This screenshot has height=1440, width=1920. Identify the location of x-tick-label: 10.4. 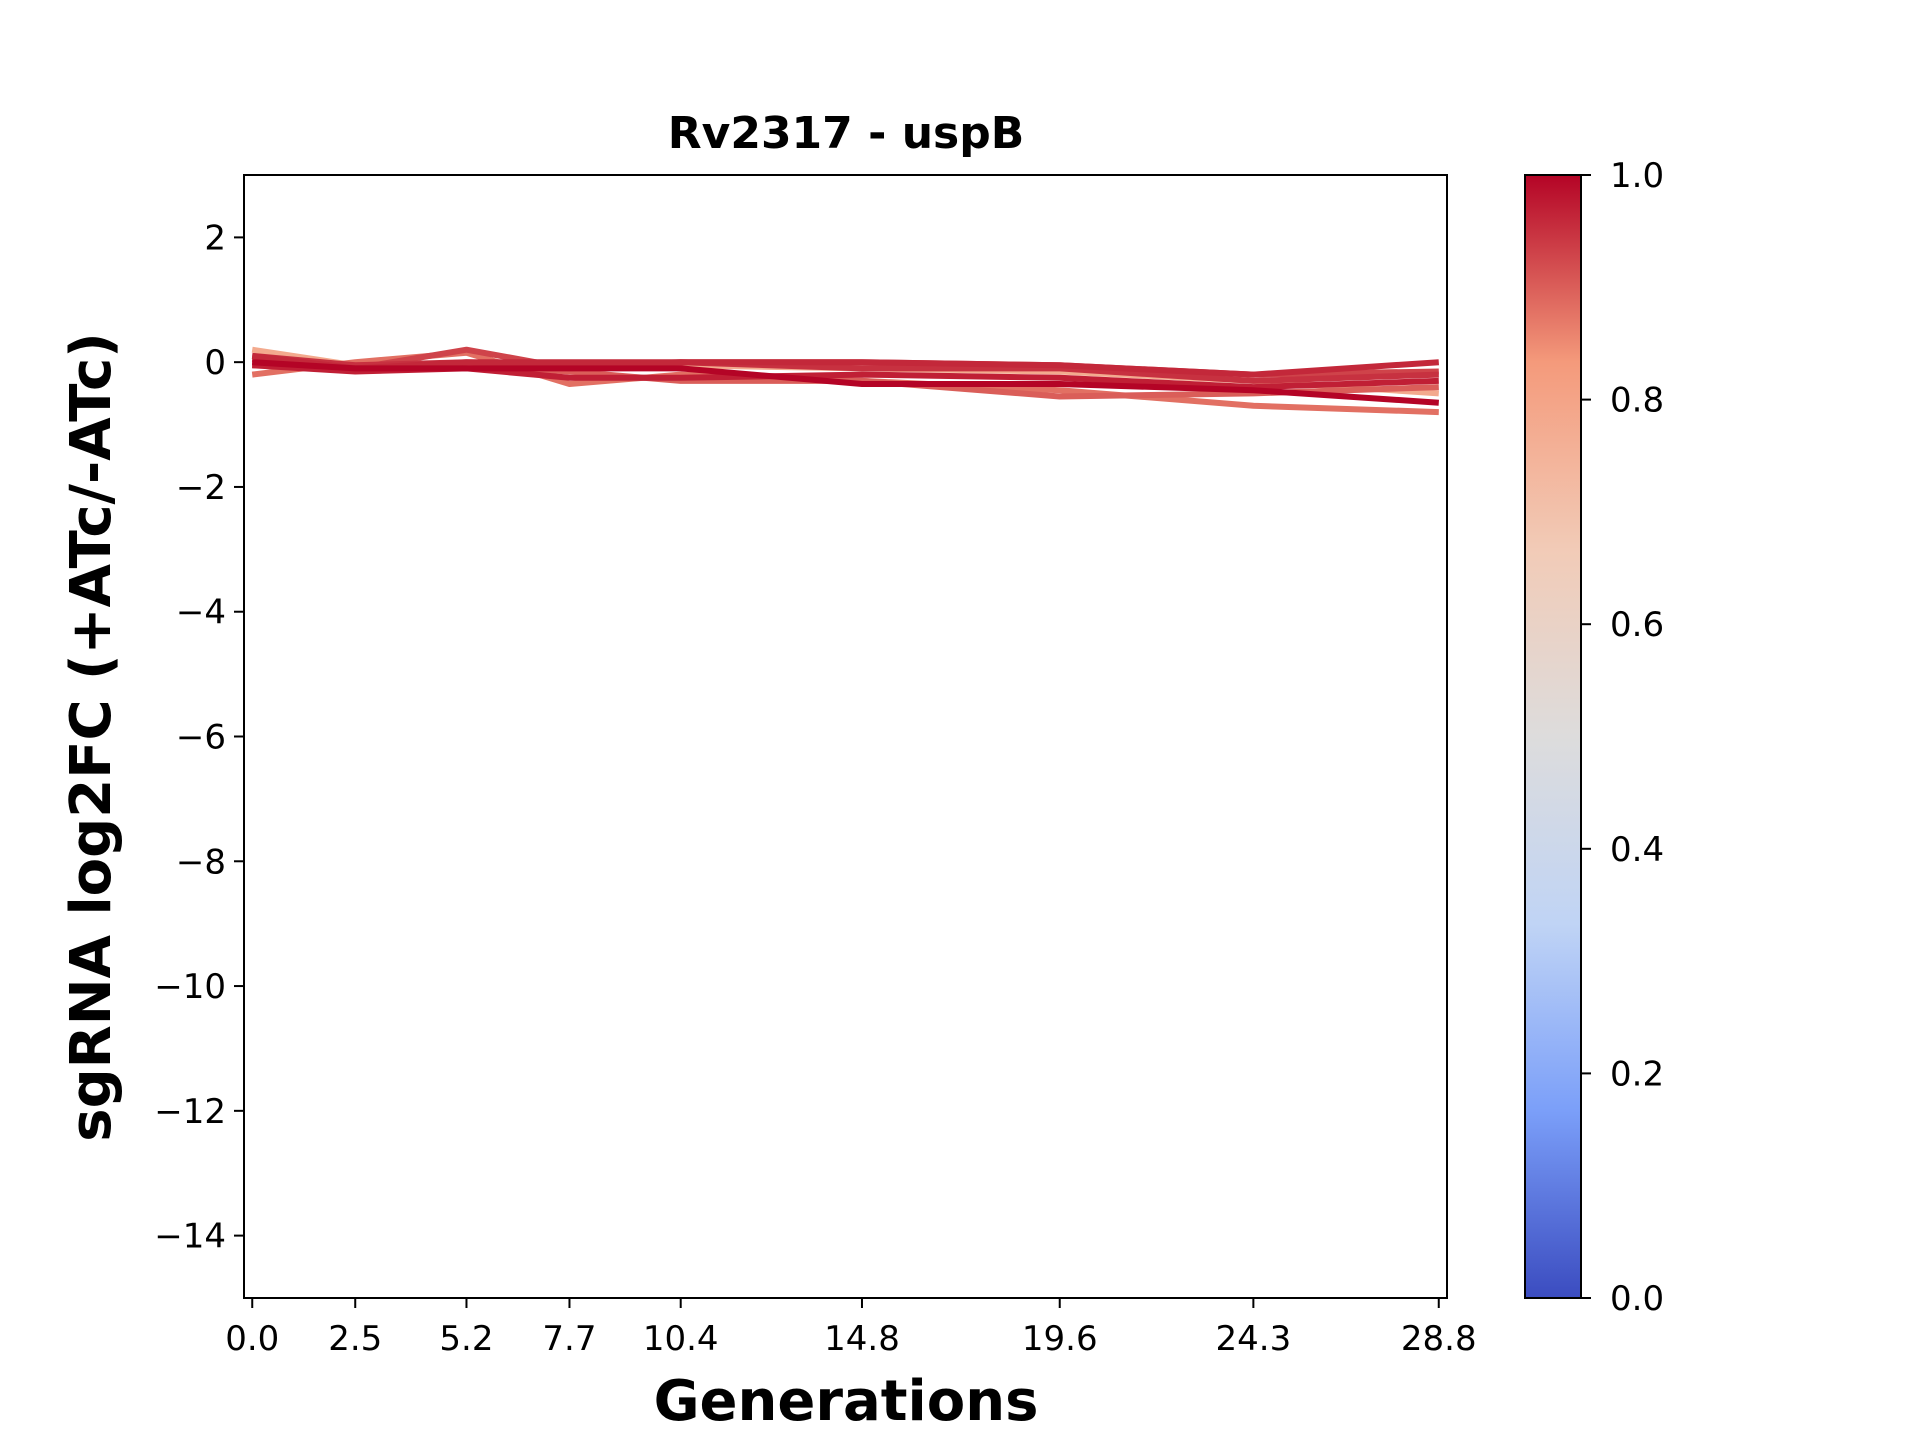
(681, 1339).